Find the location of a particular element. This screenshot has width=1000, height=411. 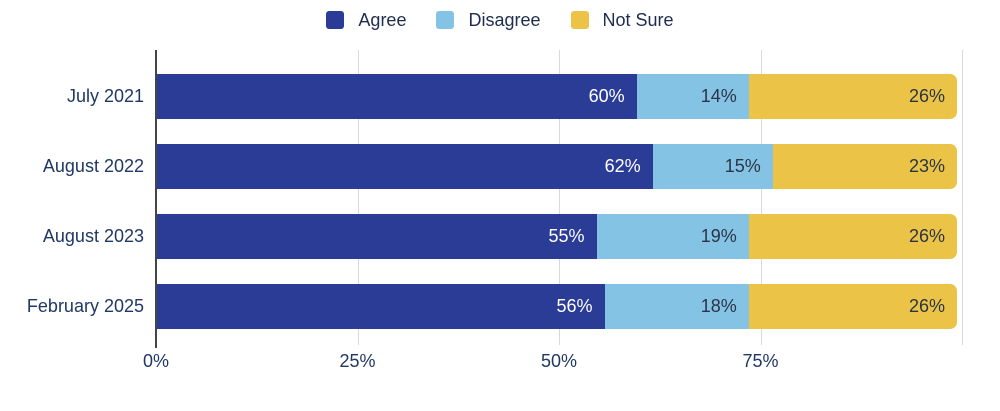

legend-label: Disagree is located at coordinates (504, 20).